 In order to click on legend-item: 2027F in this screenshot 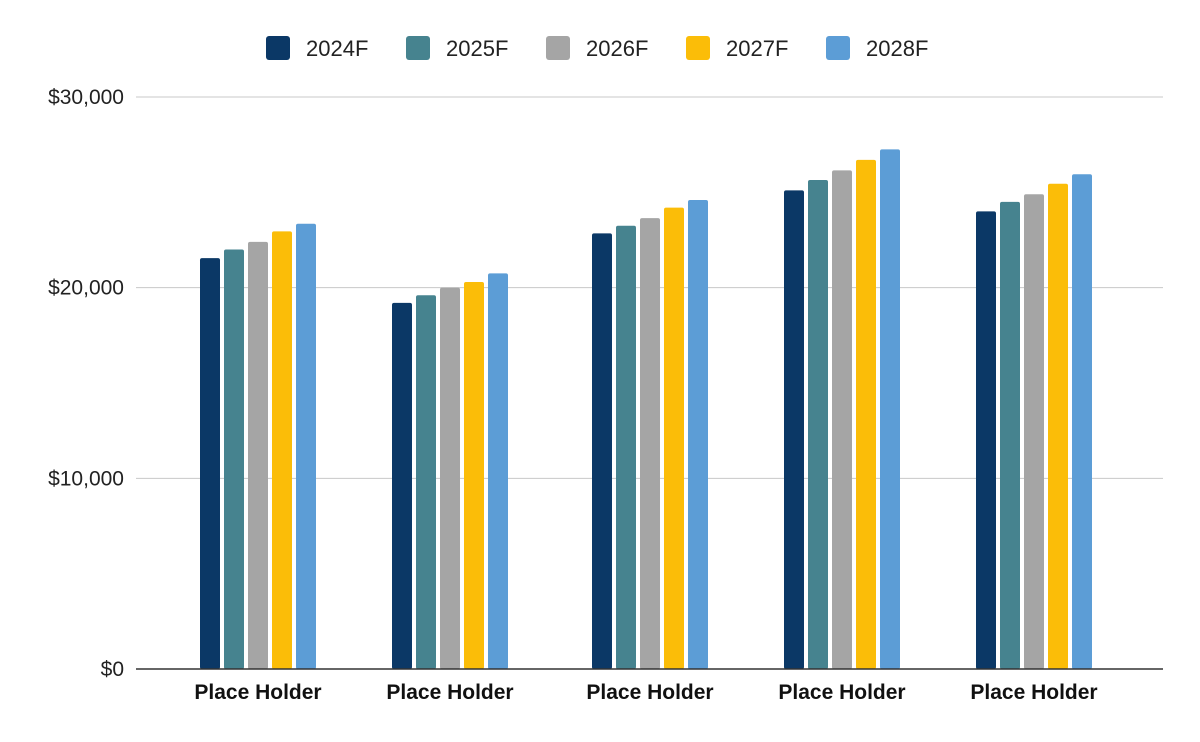, I will do `click(737, 48)`.